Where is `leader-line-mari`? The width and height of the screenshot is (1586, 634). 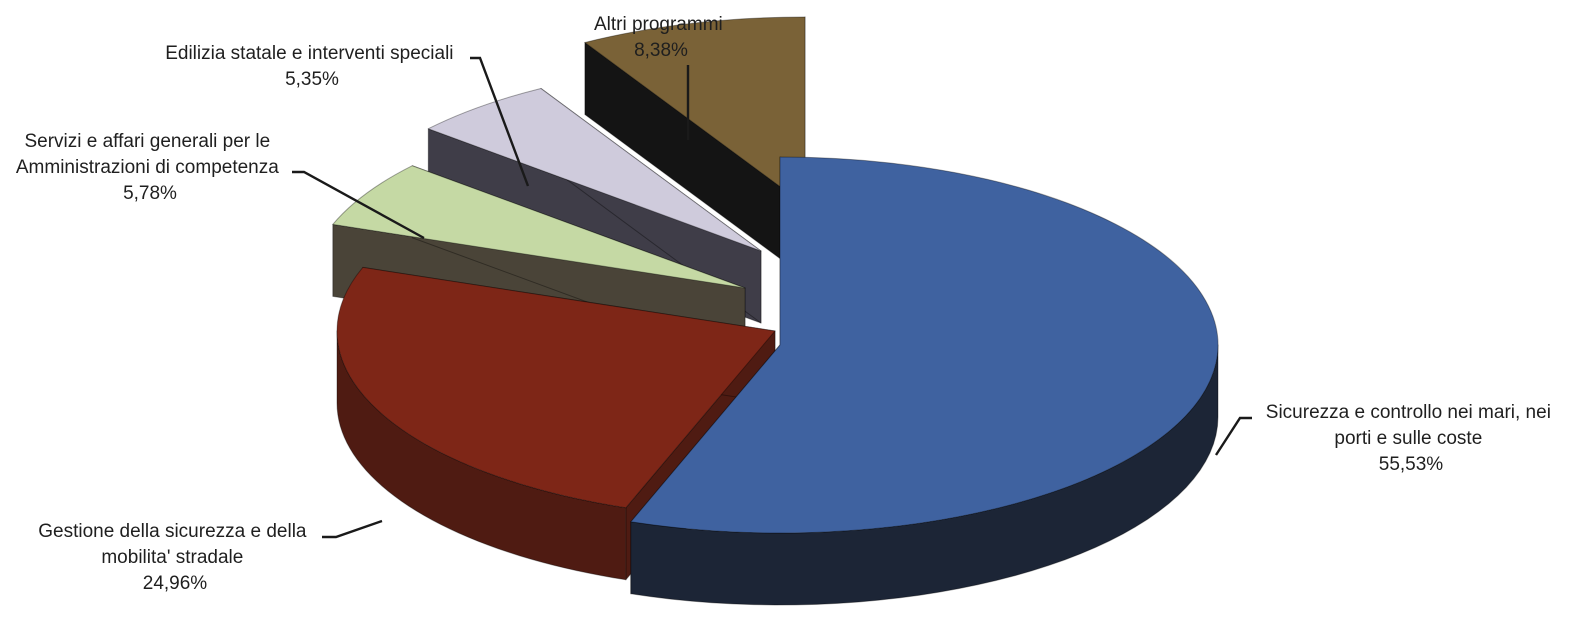 leader-line-mari is located at coordinates (1233, 436).